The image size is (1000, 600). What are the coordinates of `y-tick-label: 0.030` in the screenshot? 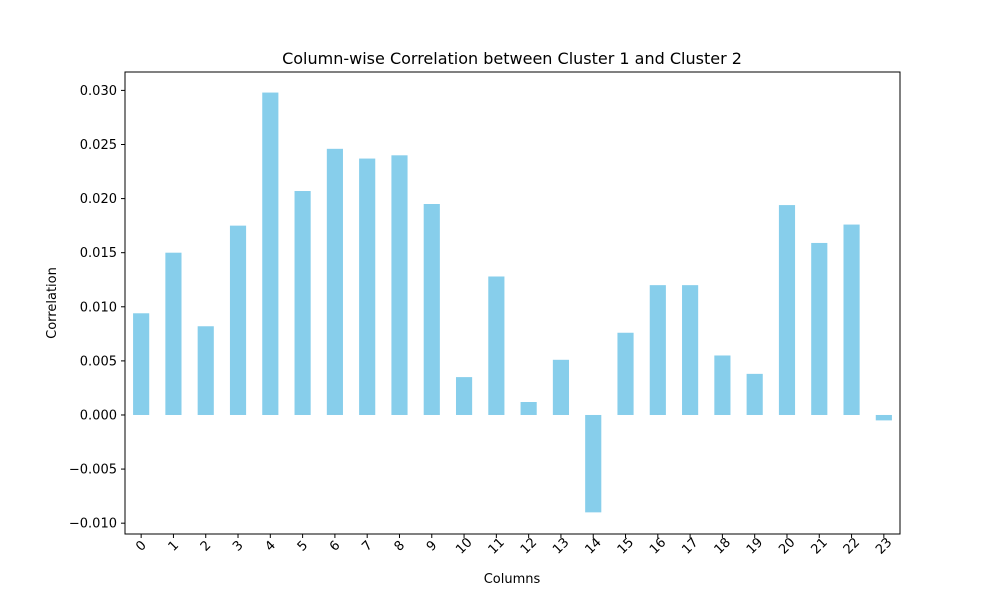 It's located at (98, 91).